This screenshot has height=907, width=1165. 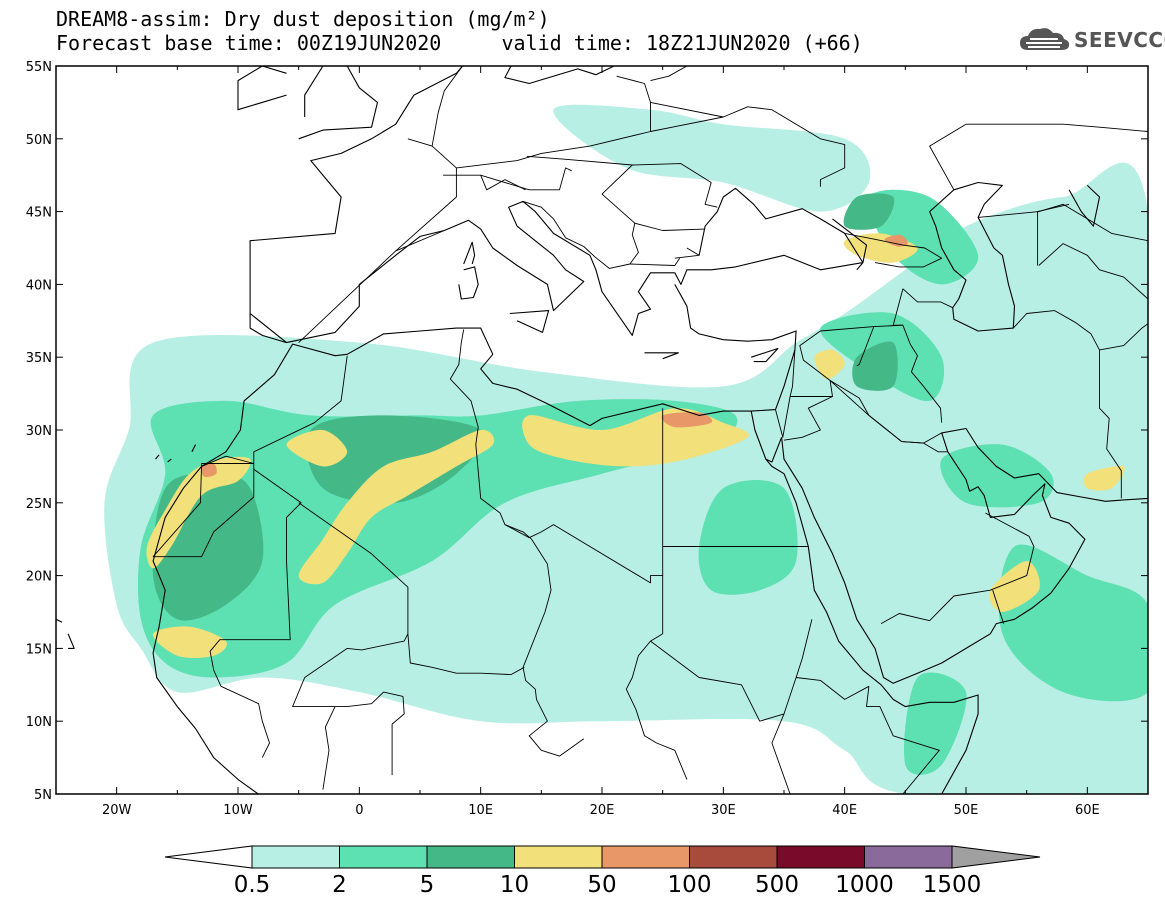 I want to click on colorbar-label: 50, so click(x=602, y=885).